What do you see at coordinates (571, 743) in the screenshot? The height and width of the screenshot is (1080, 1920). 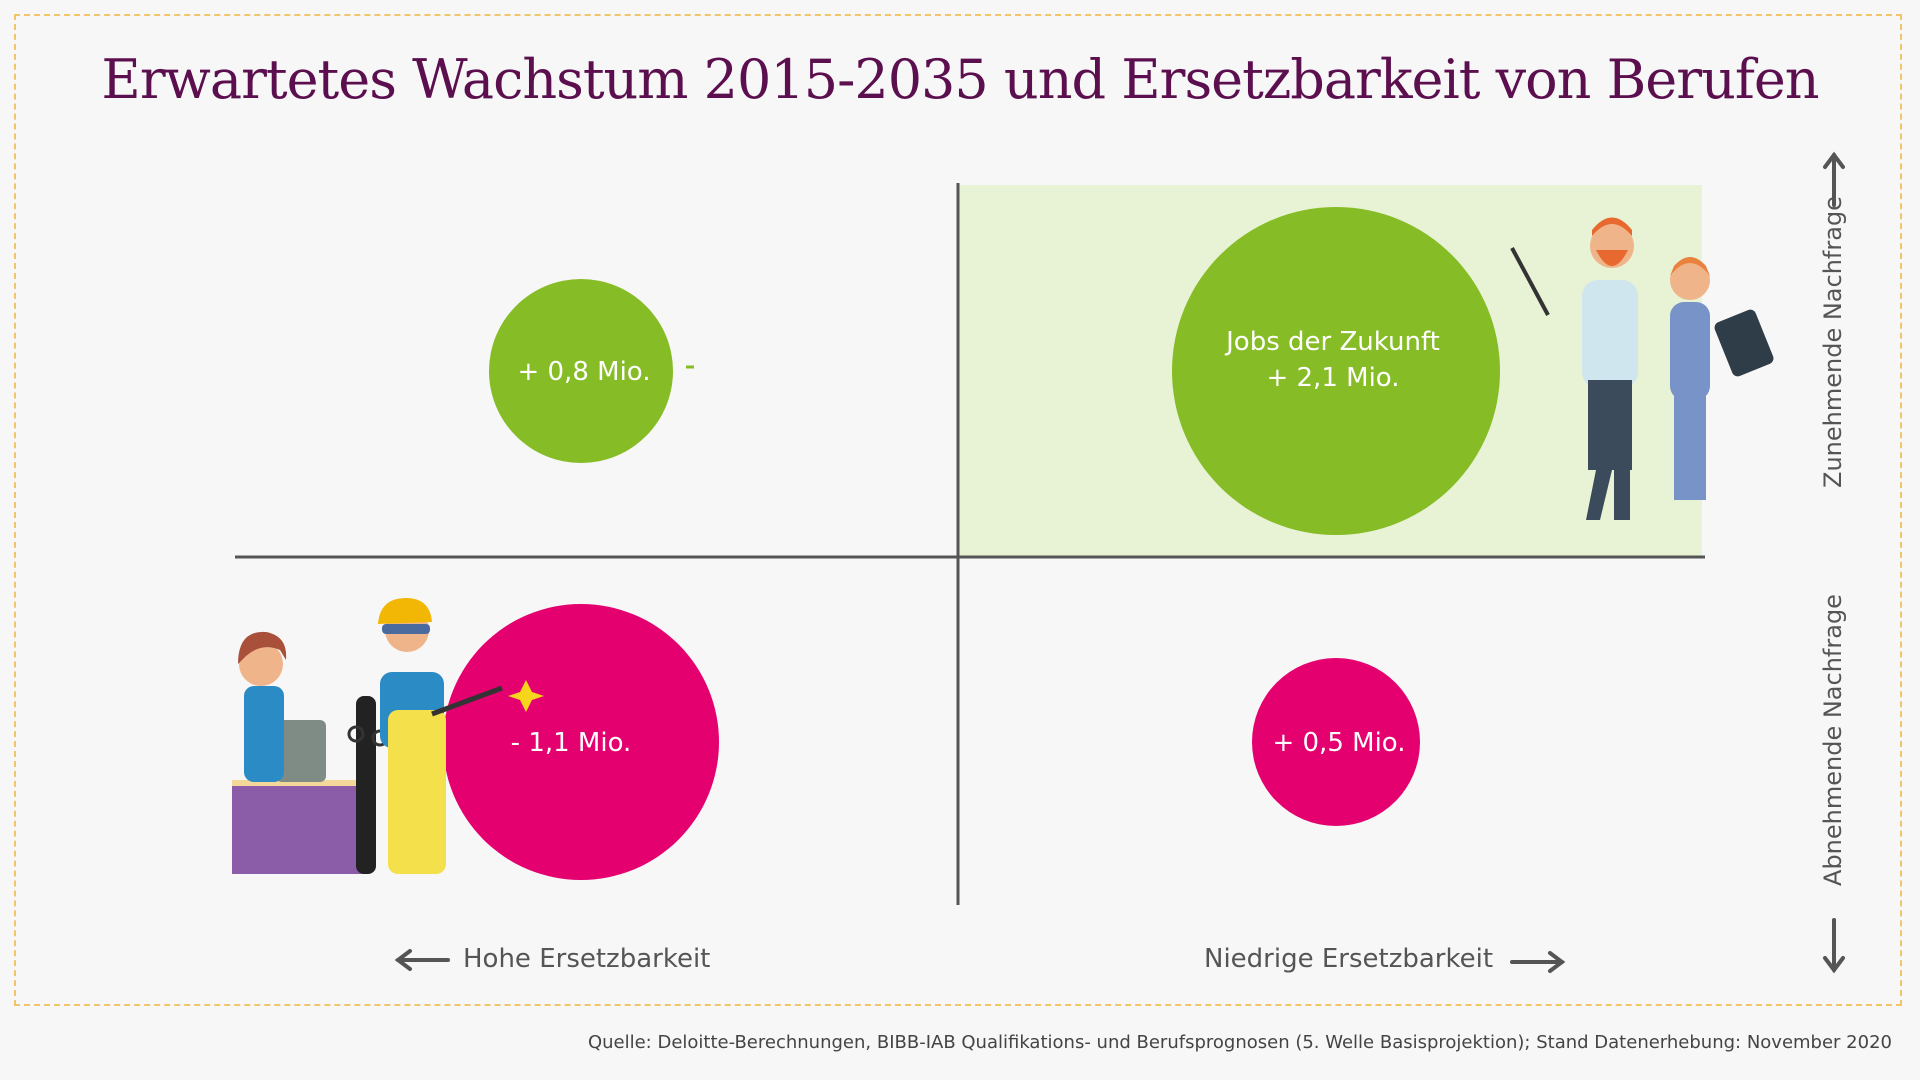 I see `bubble-bottom-left-label: - 1,1 Mio.` at bounding box center [571, 743].